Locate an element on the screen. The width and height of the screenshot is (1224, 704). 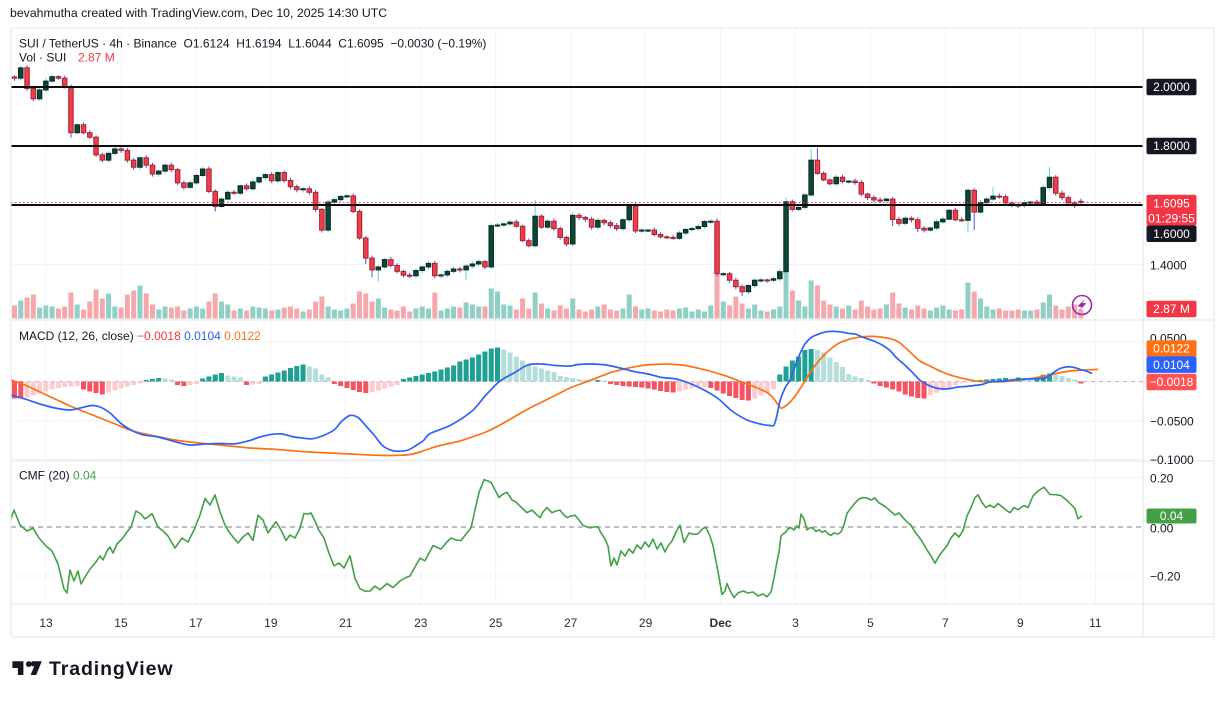
svg-text: 17 is located at coordinates (196, 623).